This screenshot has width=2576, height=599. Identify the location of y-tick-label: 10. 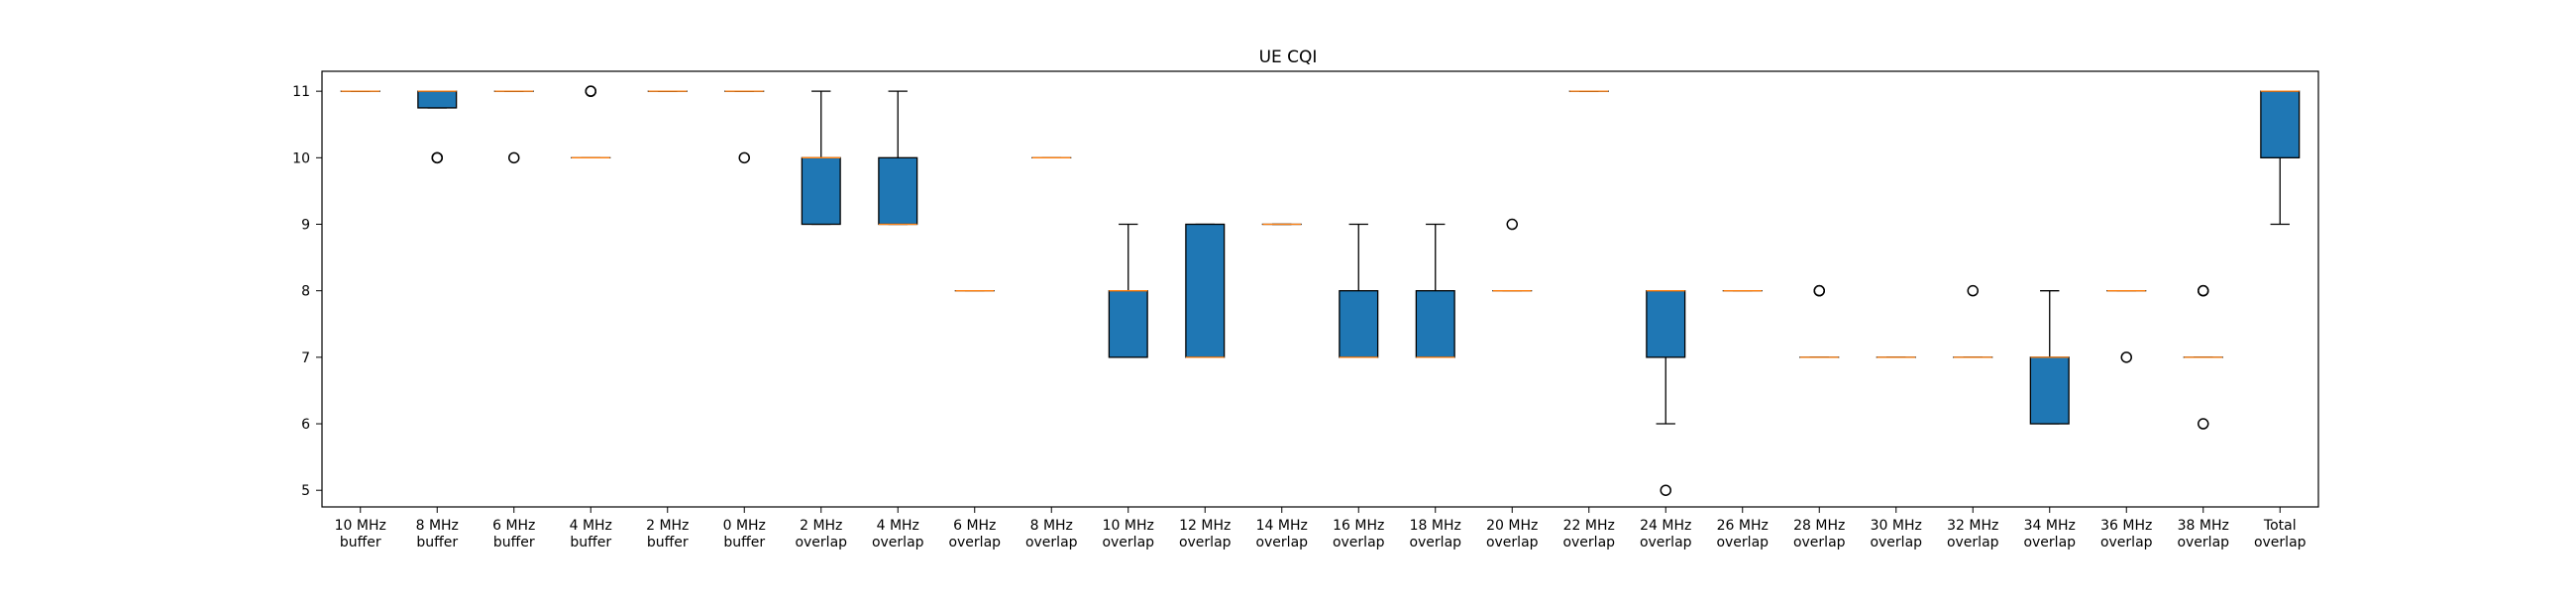
(301, 158).